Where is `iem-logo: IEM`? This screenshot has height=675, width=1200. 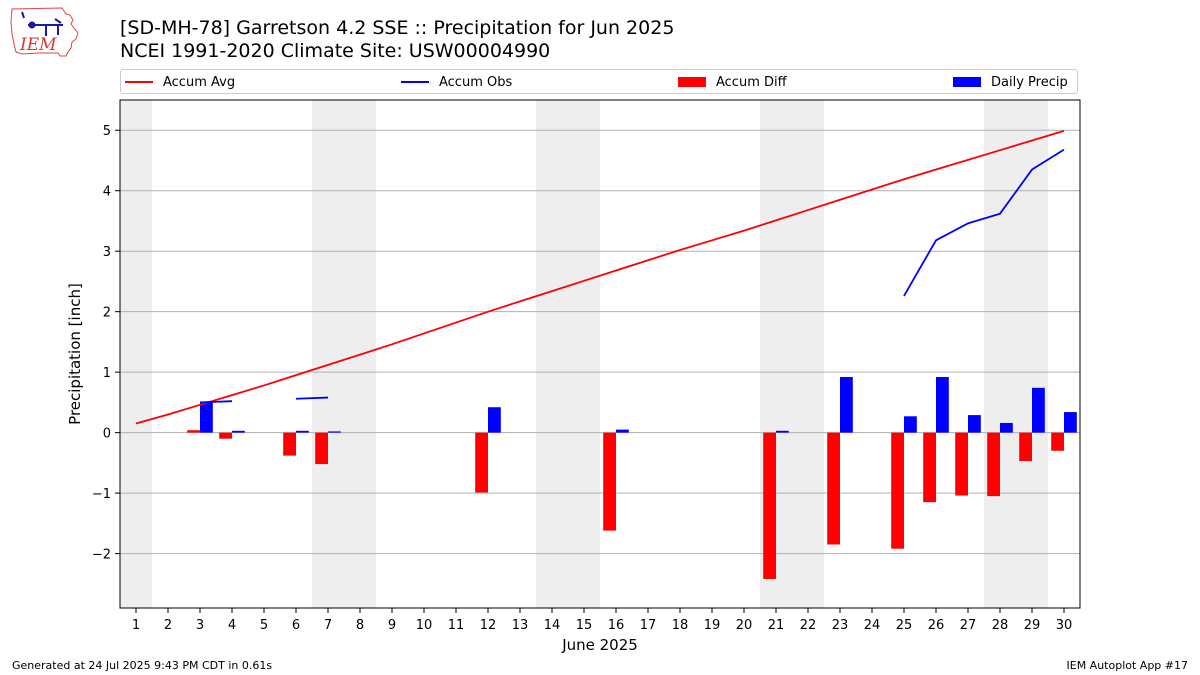
iem-logo: IEM is located at coordinates (44, 32).